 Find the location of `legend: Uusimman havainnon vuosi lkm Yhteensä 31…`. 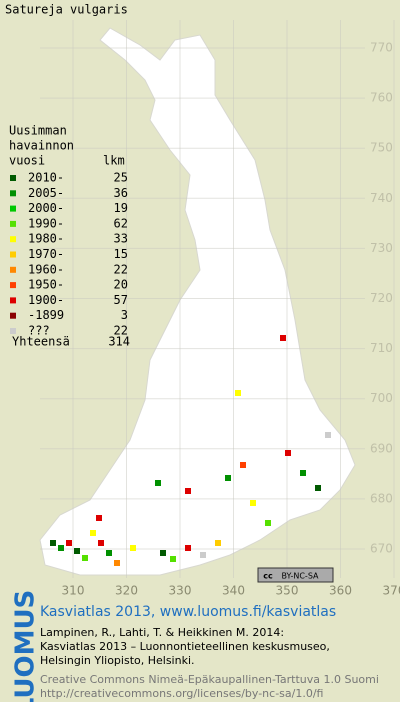

legend: Uusimman havainnon vuosi lkm Yhteensä 31… is located at coordinates (69, 236).